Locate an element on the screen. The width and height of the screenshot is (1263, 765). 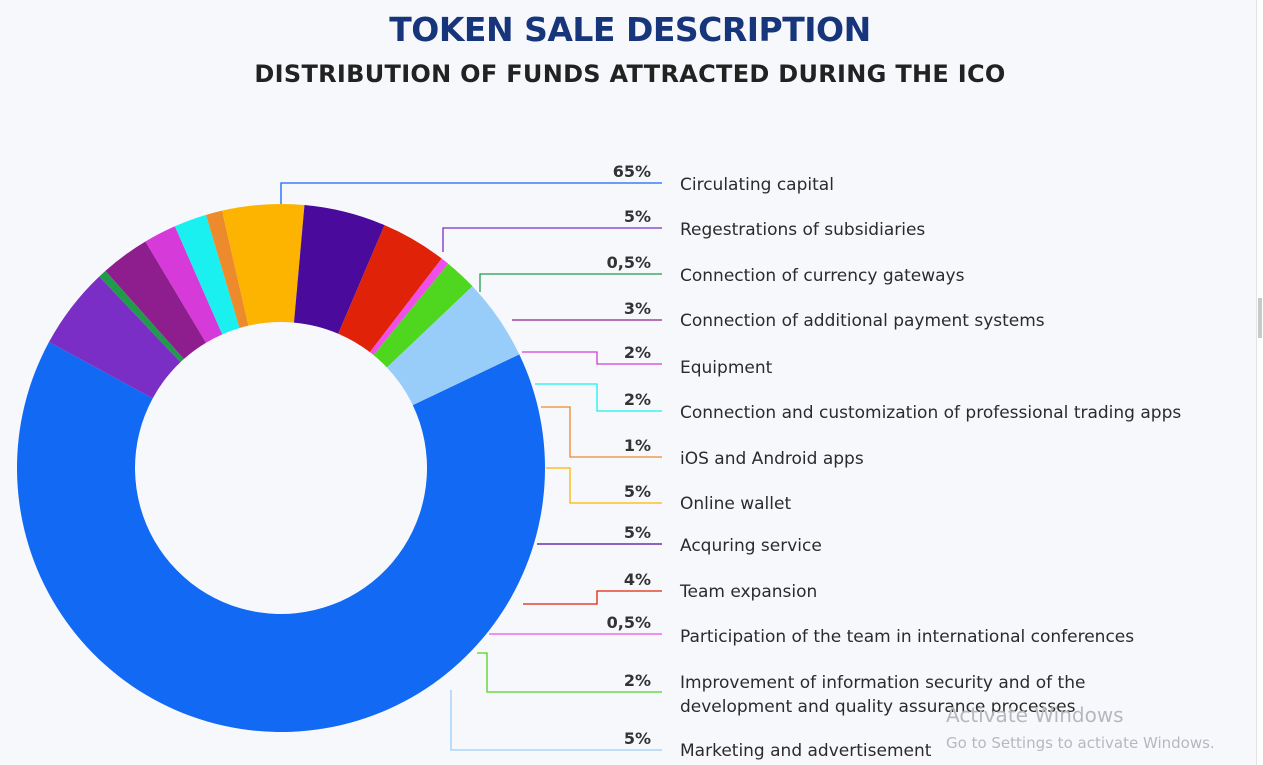
slice-online-wallet is located at coordinates (263, 265).